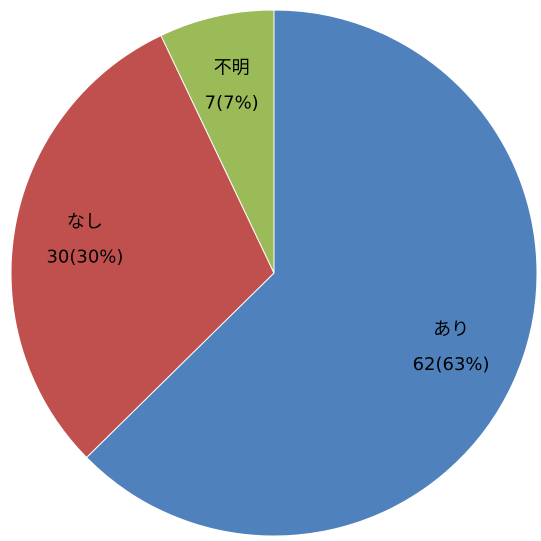 Image resolution: width=541 pixels, height=541 pixels. I want to click on slice-label: 不明, so click(232, 68).